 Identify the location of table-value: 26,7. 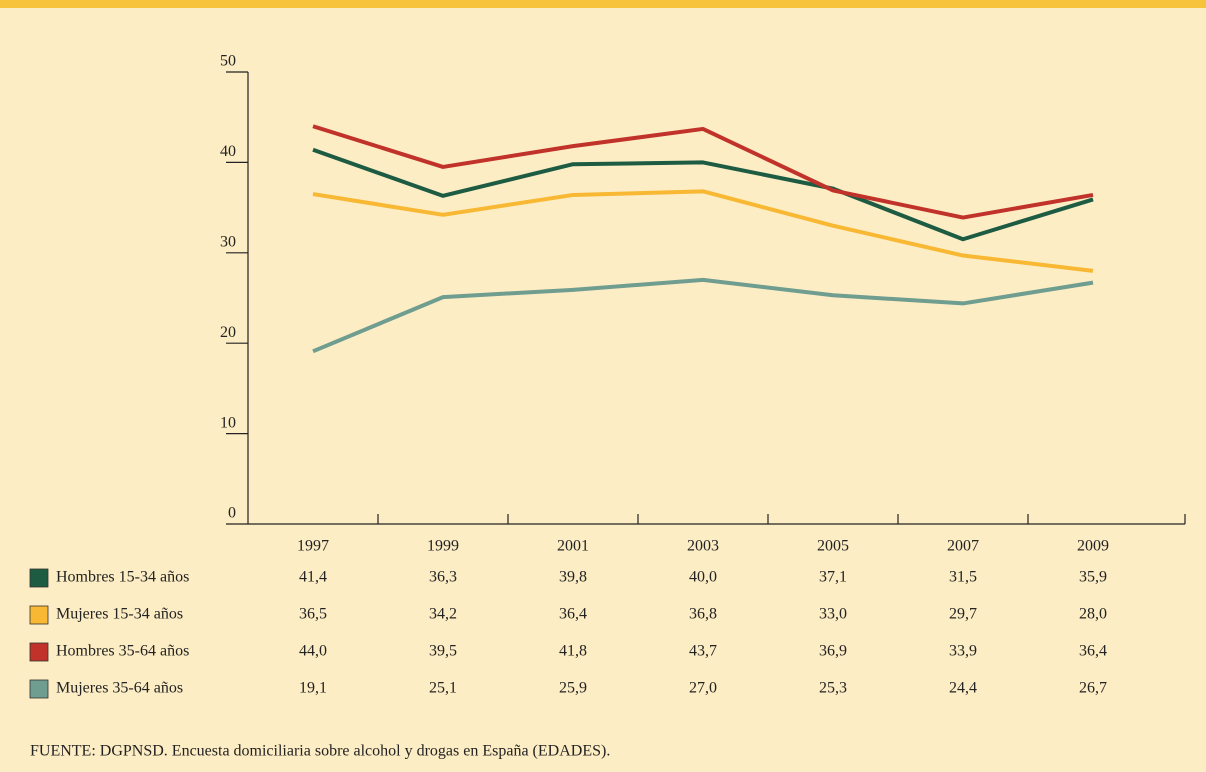
(1093, 688).